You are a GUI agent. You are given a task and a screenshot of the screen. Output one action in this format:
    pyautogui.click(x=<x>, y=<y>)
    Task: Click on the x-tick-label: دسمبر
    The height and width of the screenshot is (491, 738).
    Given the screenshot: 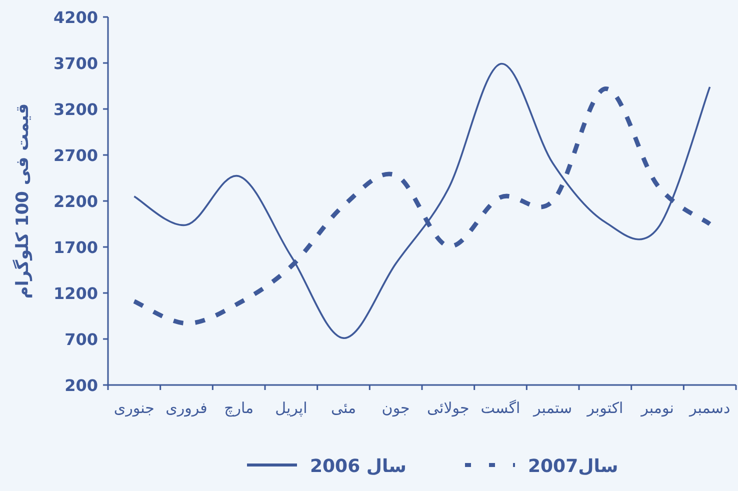 What is the action you would take?
    pyautogui.click(x=709, y=408)
    